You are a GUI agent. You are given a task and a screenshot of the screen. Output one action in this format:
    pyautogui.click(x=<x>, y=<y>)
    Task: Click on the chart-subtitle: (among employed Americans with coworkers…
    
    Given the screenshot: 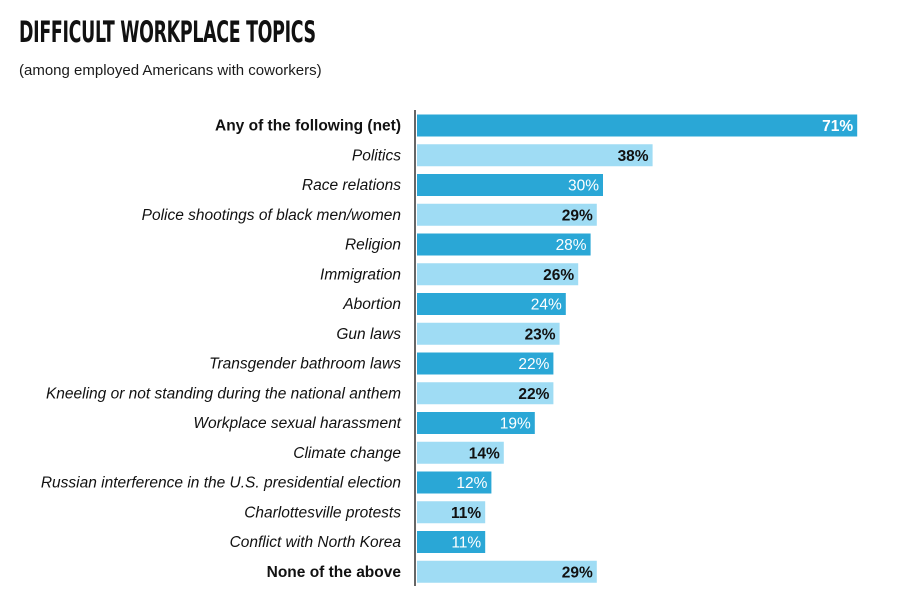 What is the action you would take?
    pyautogui.click(x=170, y=70)
    